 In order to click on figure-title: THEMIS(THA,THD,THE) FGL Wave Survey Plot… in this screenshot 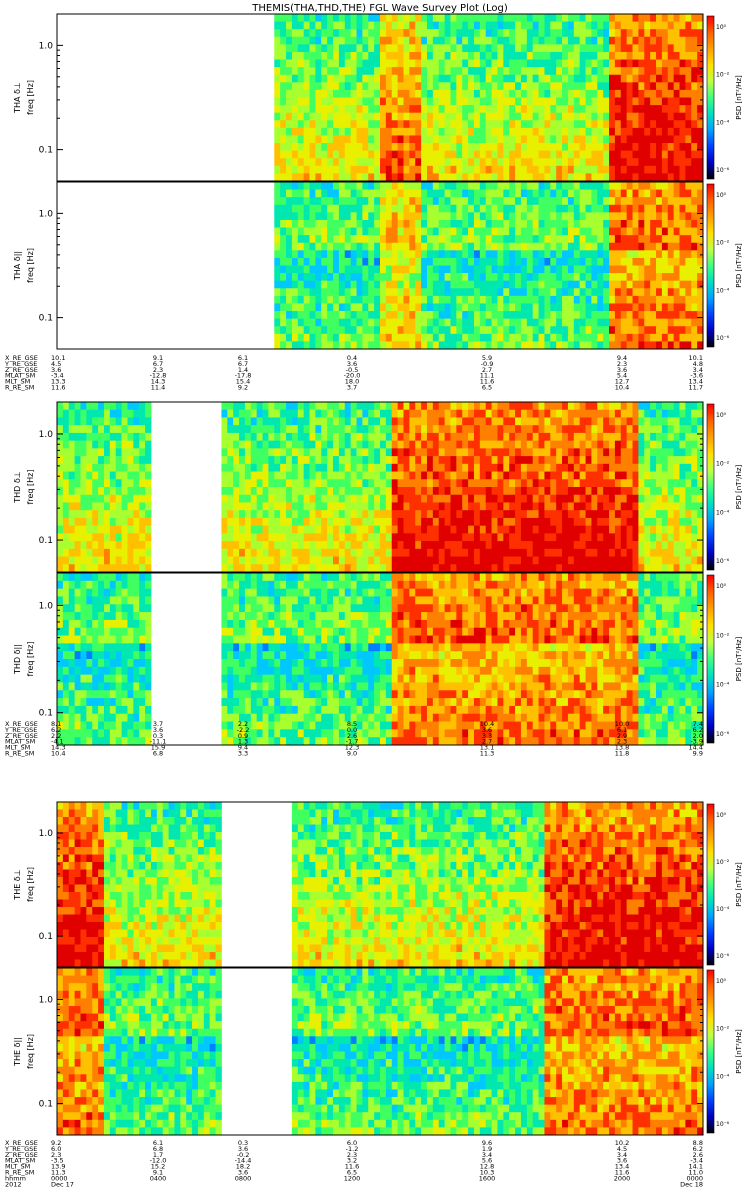, I will do `click(379, 8)`.